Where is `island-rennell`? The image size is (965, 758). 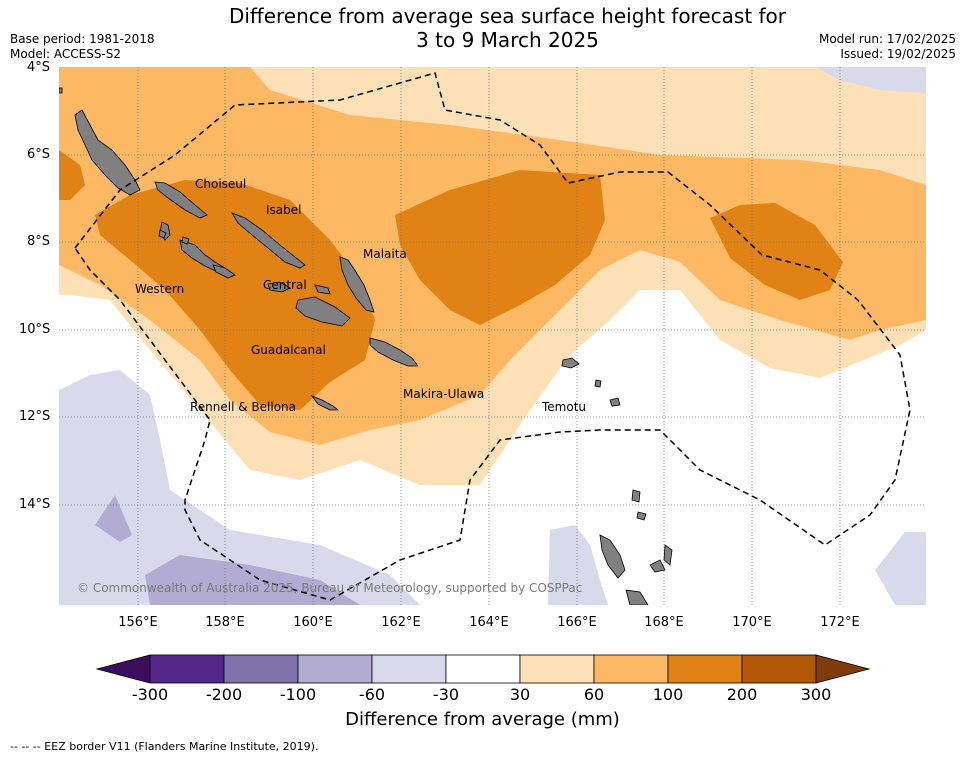 island-rennell is located at coordinates (325, 403).